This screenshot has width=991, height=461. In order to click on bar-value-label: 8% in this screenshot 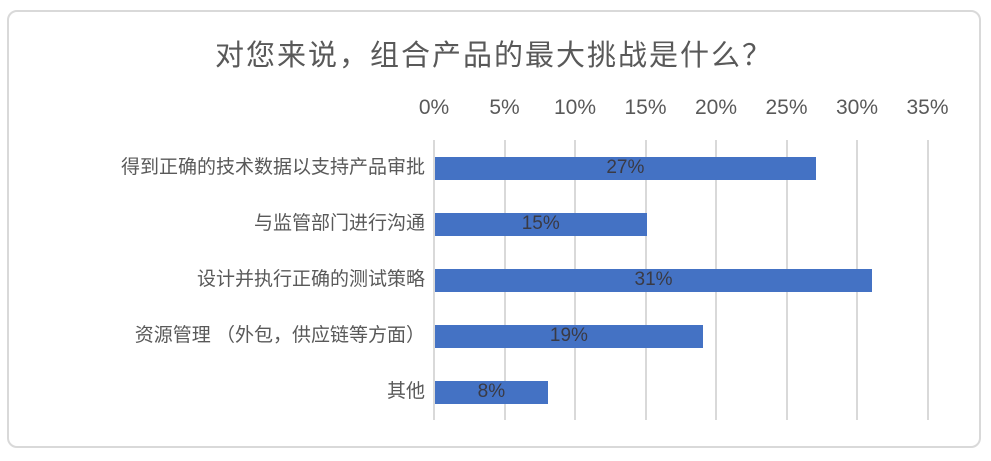, I will do `click(491, 391)`.